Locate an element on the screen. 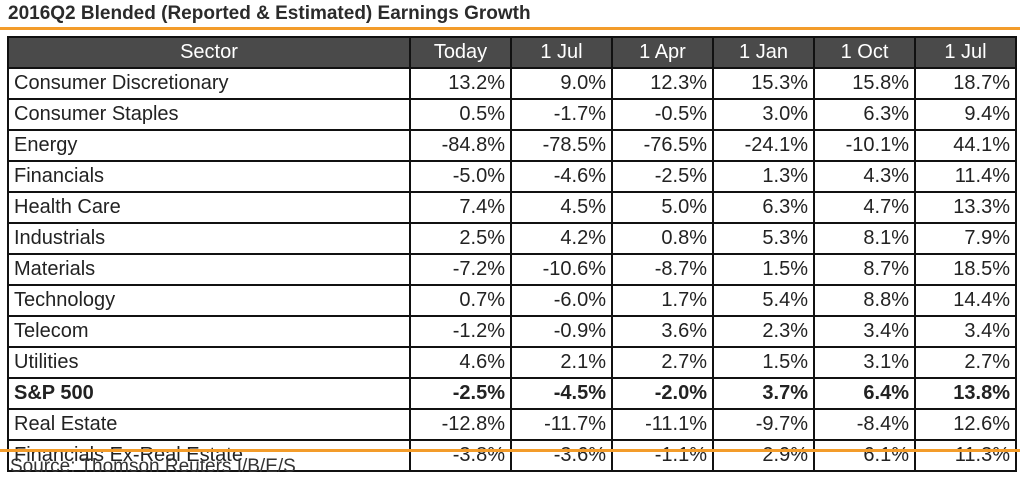  value-cell: -6.0% is located at coordinates (561, 300).